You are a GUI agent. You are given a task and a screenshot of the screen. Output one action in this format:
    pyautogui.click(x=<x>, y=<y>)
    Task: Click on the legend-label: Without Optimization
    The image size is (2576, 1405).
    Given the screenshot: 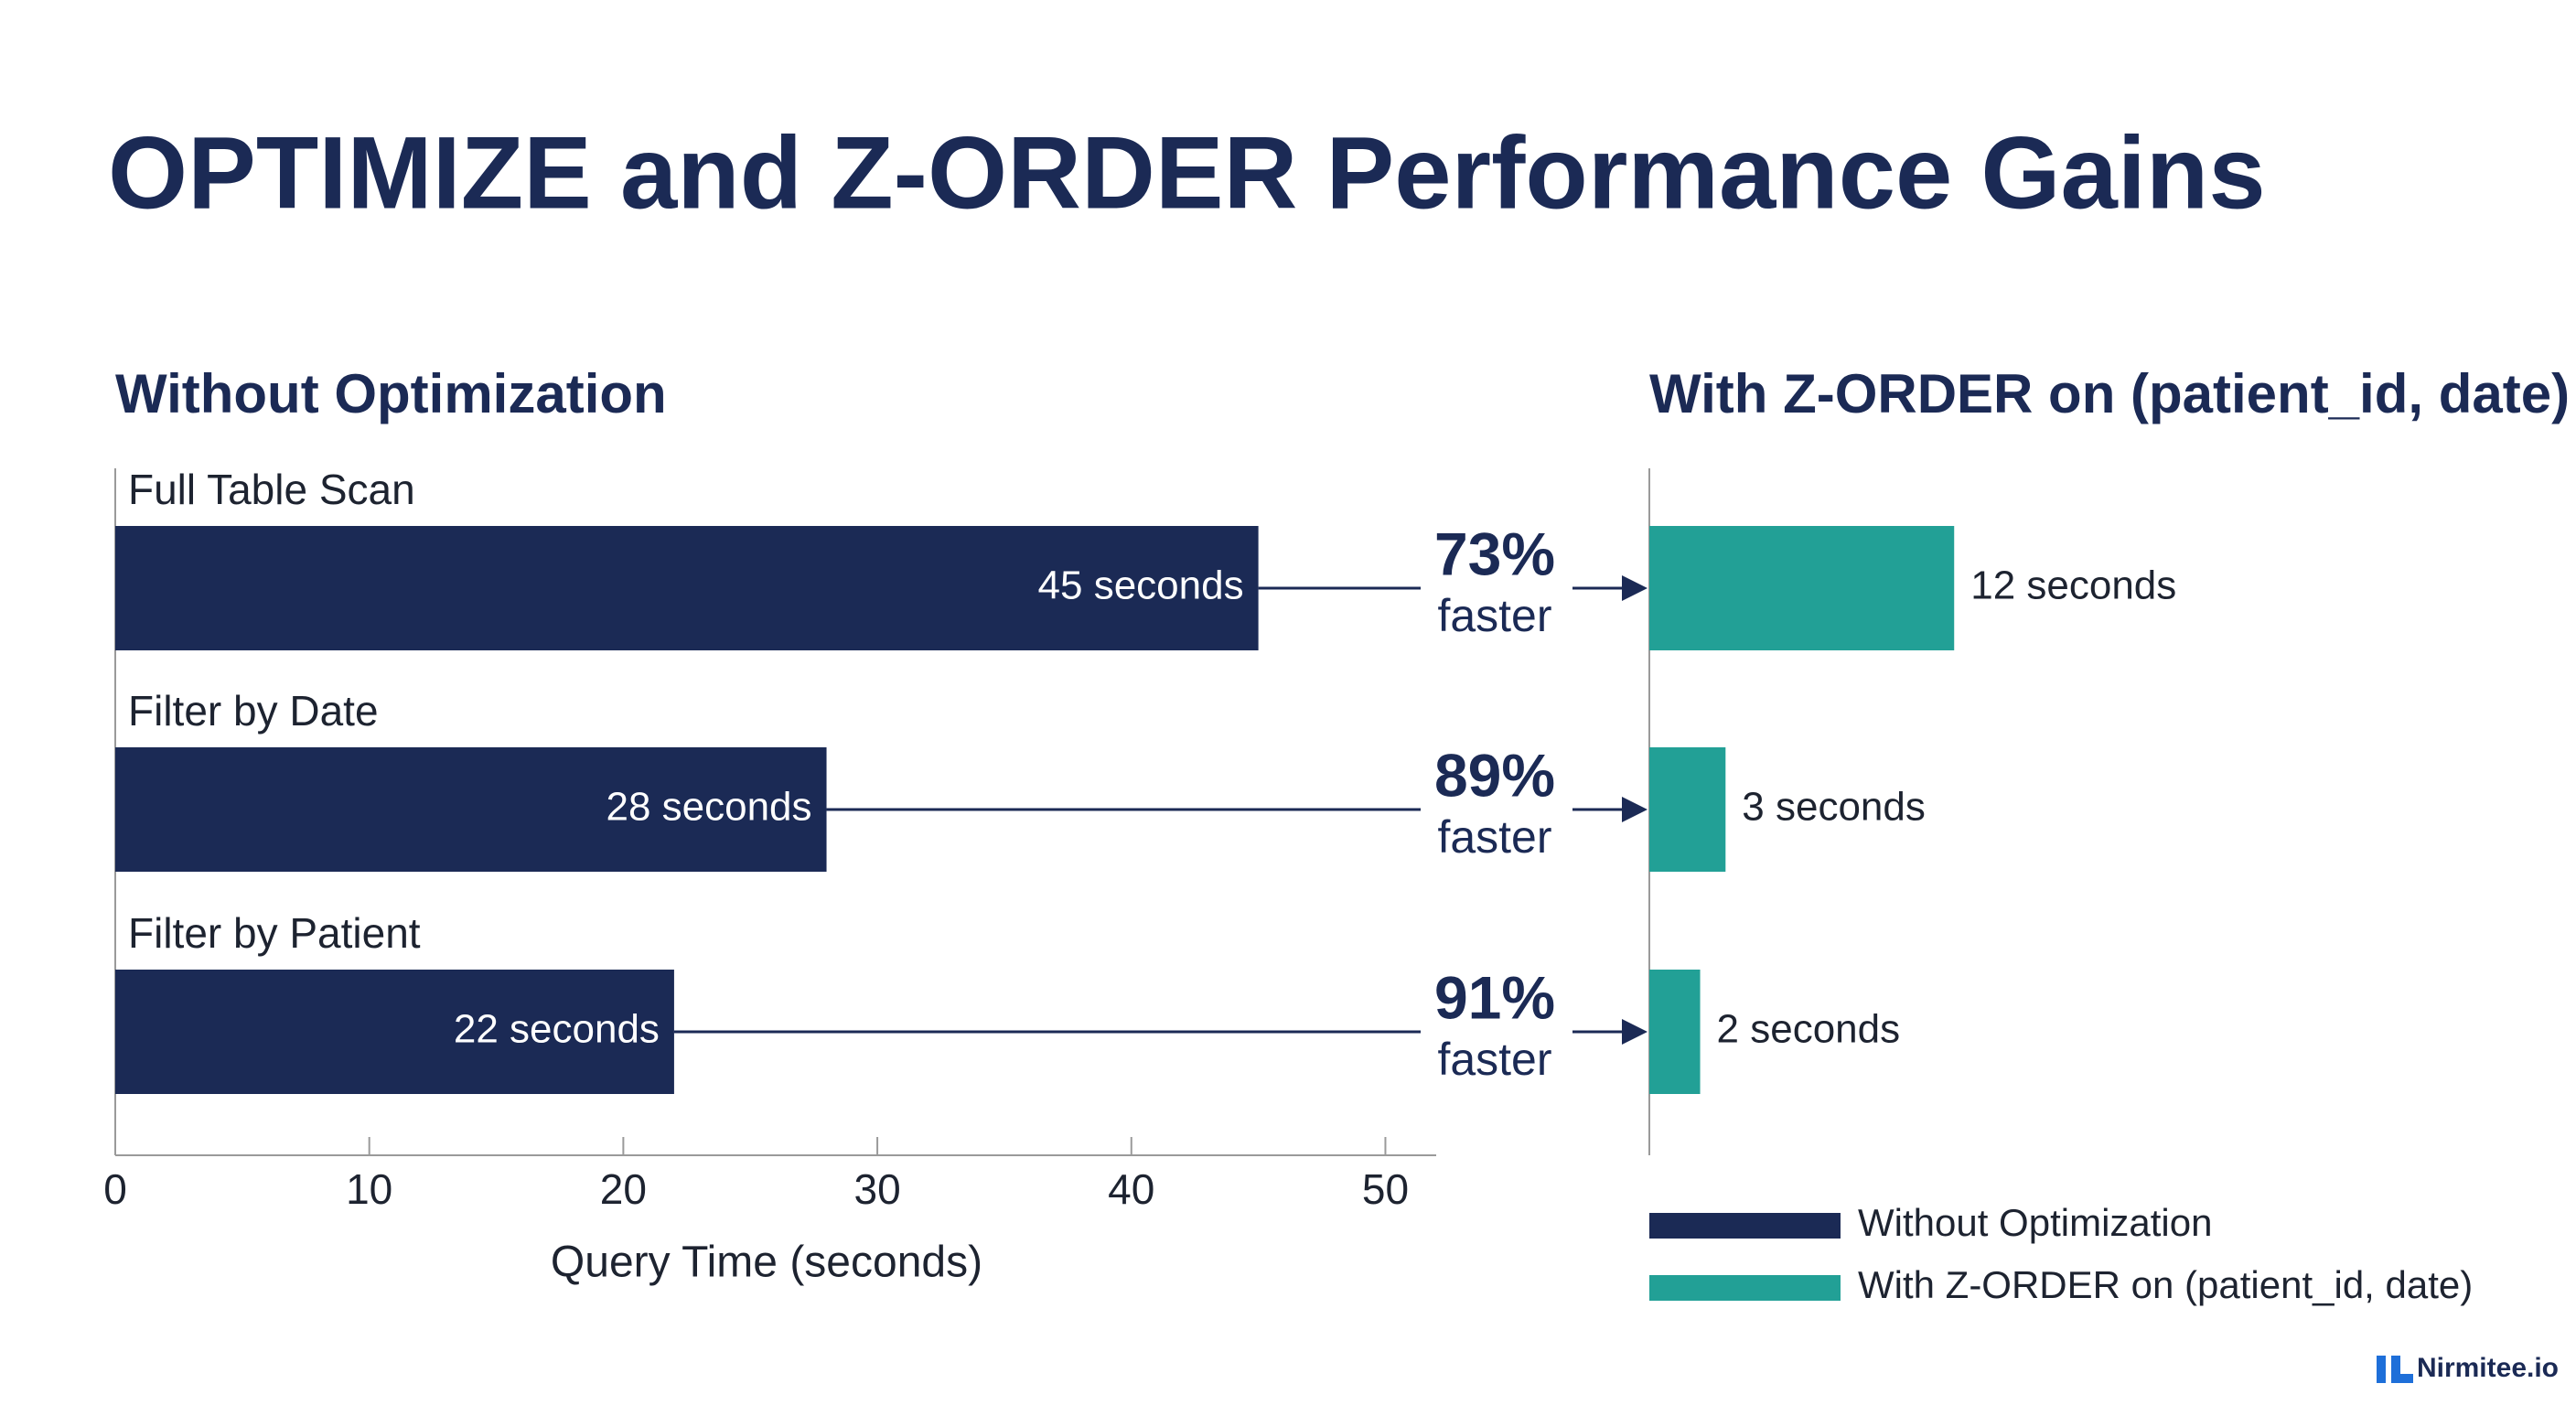 What is the action you would take?
    pyautogui.click(x=2035, y=1222)
    